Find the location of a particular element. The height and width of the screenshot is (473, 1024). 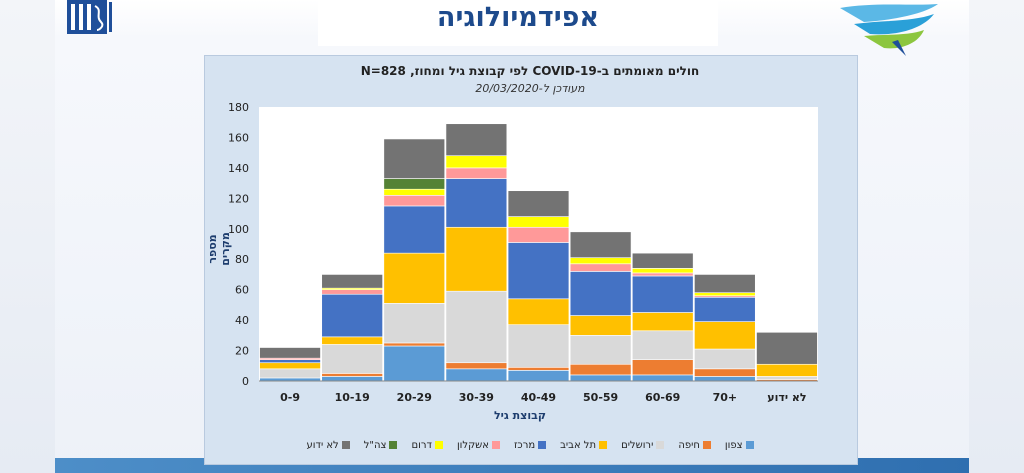

legend-item: חיפה is located at coordinates (694, 445).